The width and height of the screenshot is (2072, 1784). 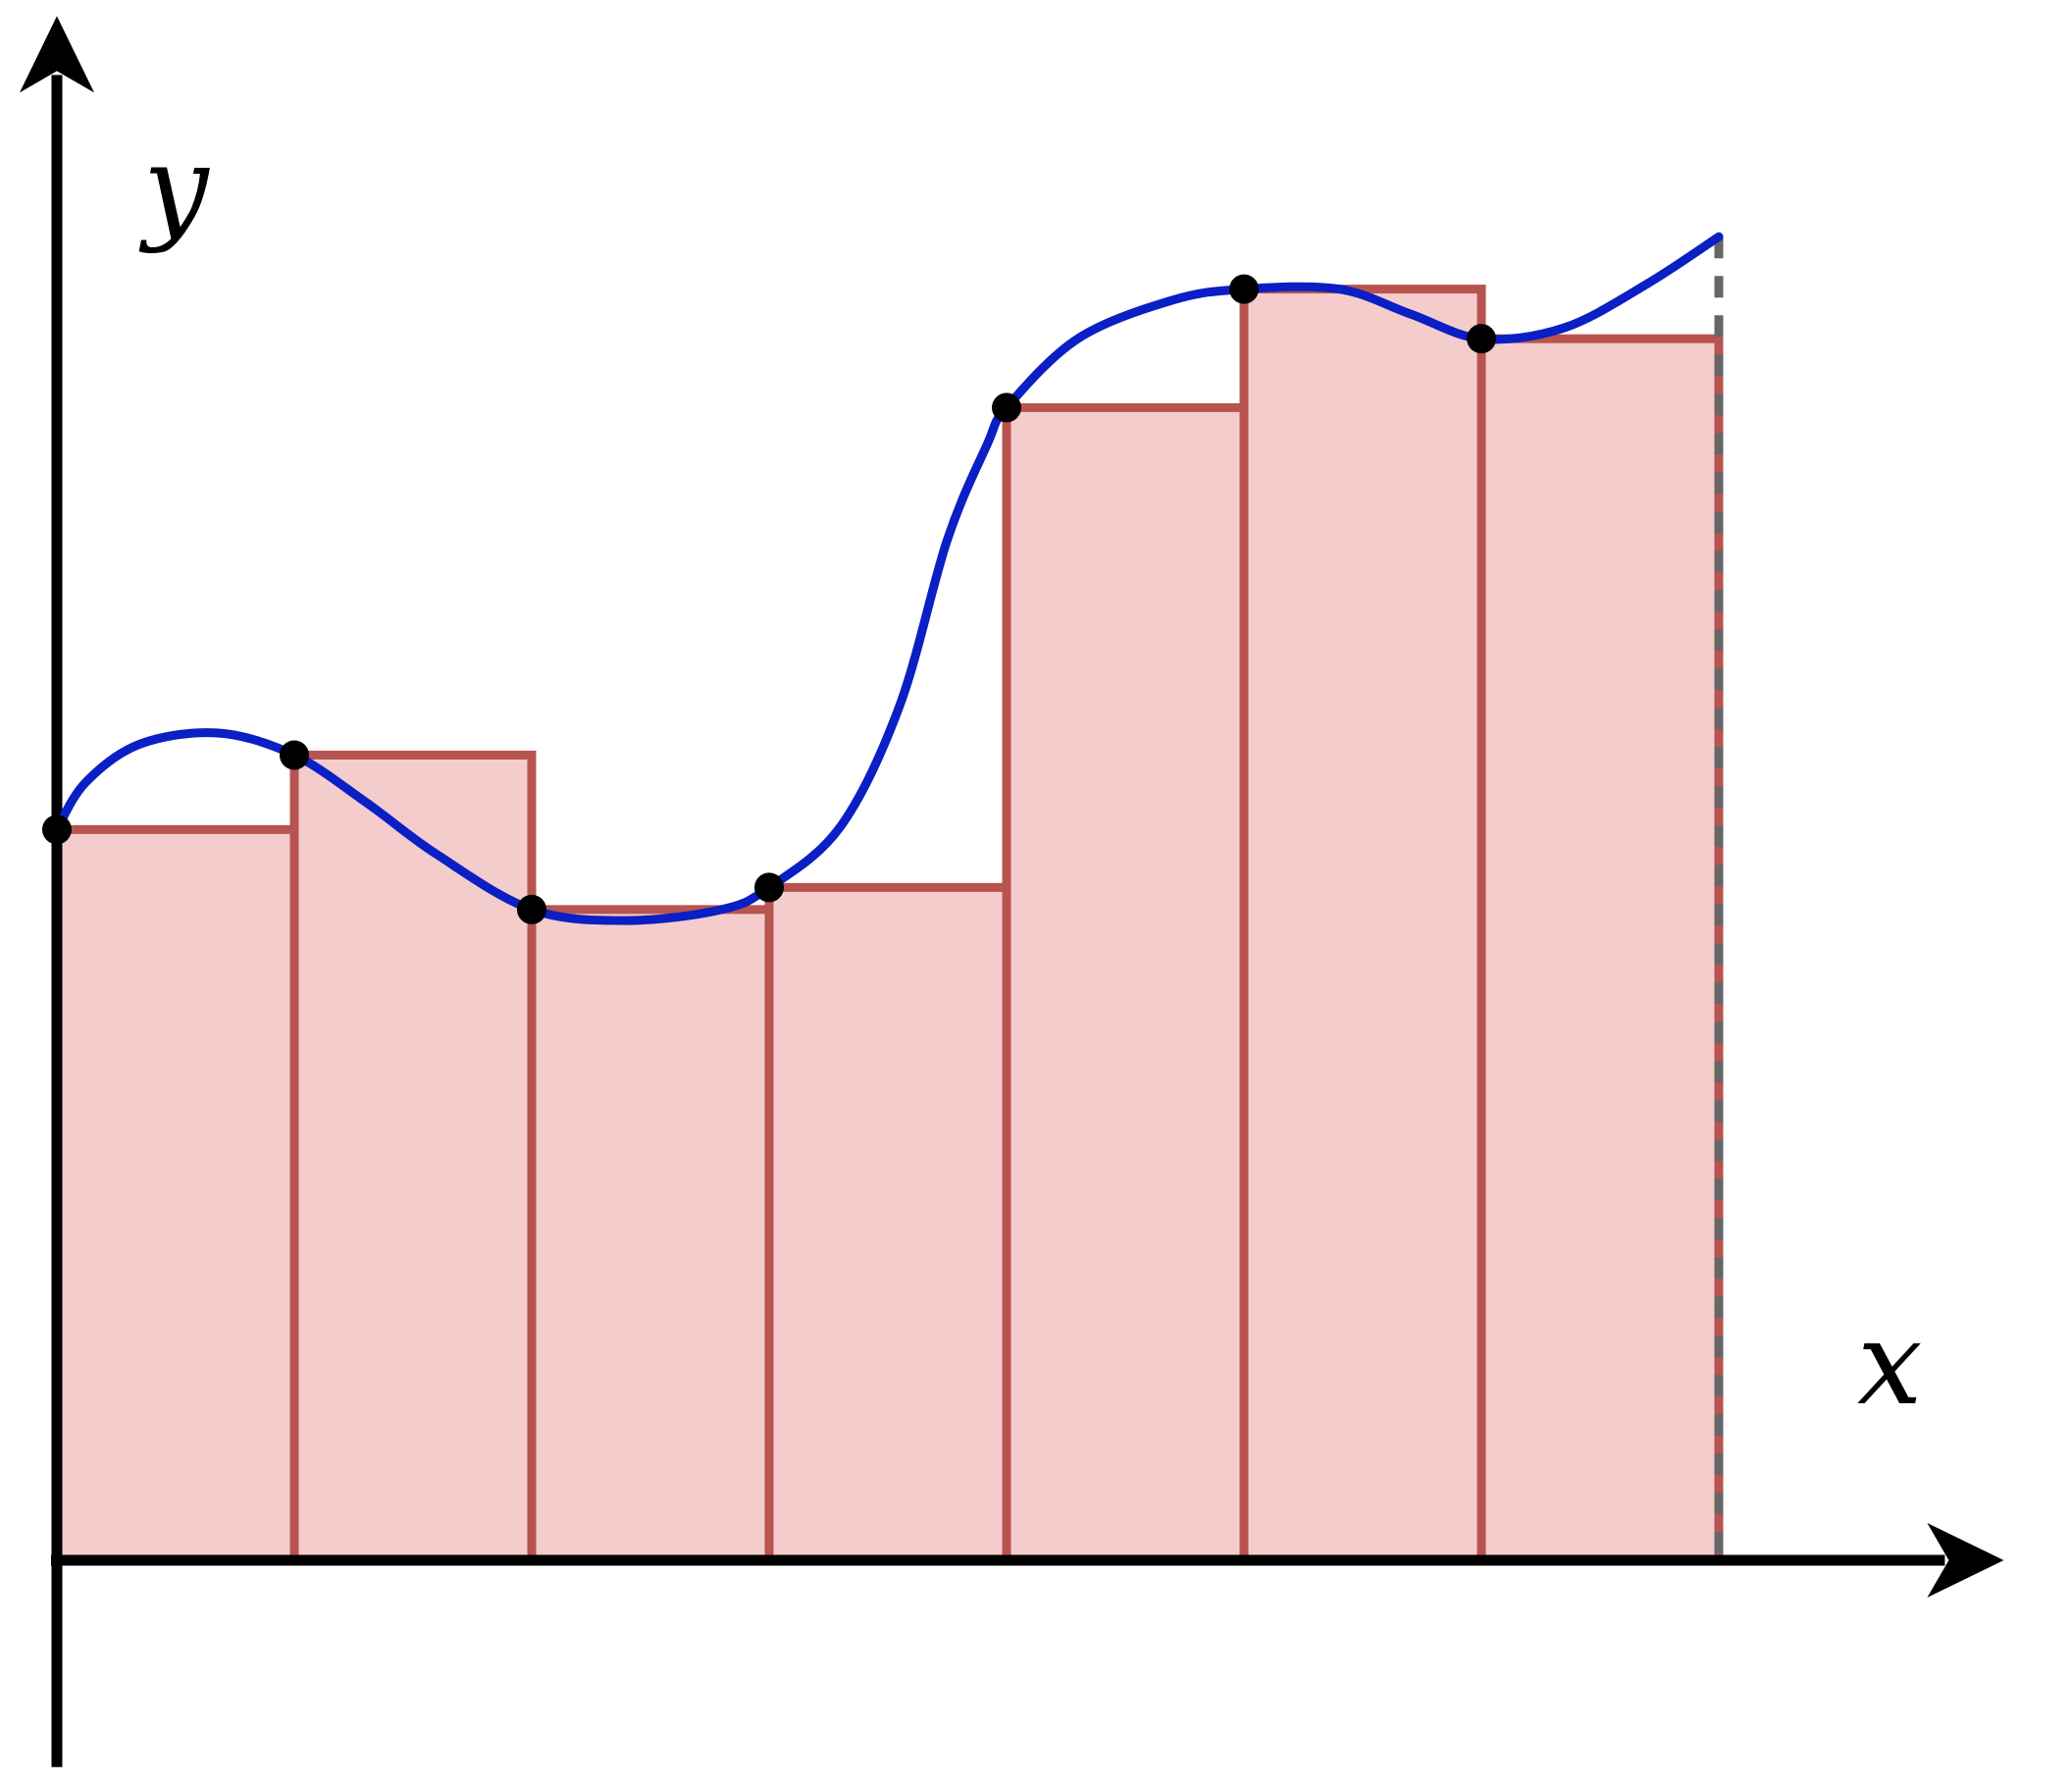 What do you see at coordinates (1890, 1363) in the screenshot?
I see `x-axis-label: x` at bounding box center [1890, 1363].